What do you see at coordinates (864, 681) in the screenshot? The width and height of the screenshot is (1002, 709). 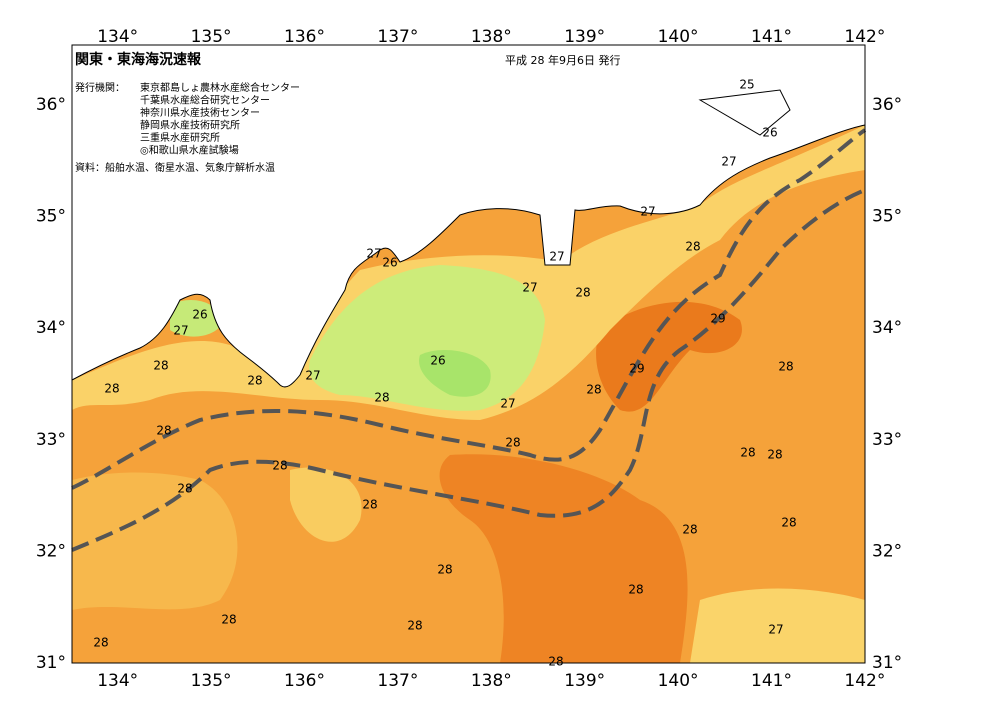 I see `lon-label-bottom: 142°` at bounding box center [864, 681].